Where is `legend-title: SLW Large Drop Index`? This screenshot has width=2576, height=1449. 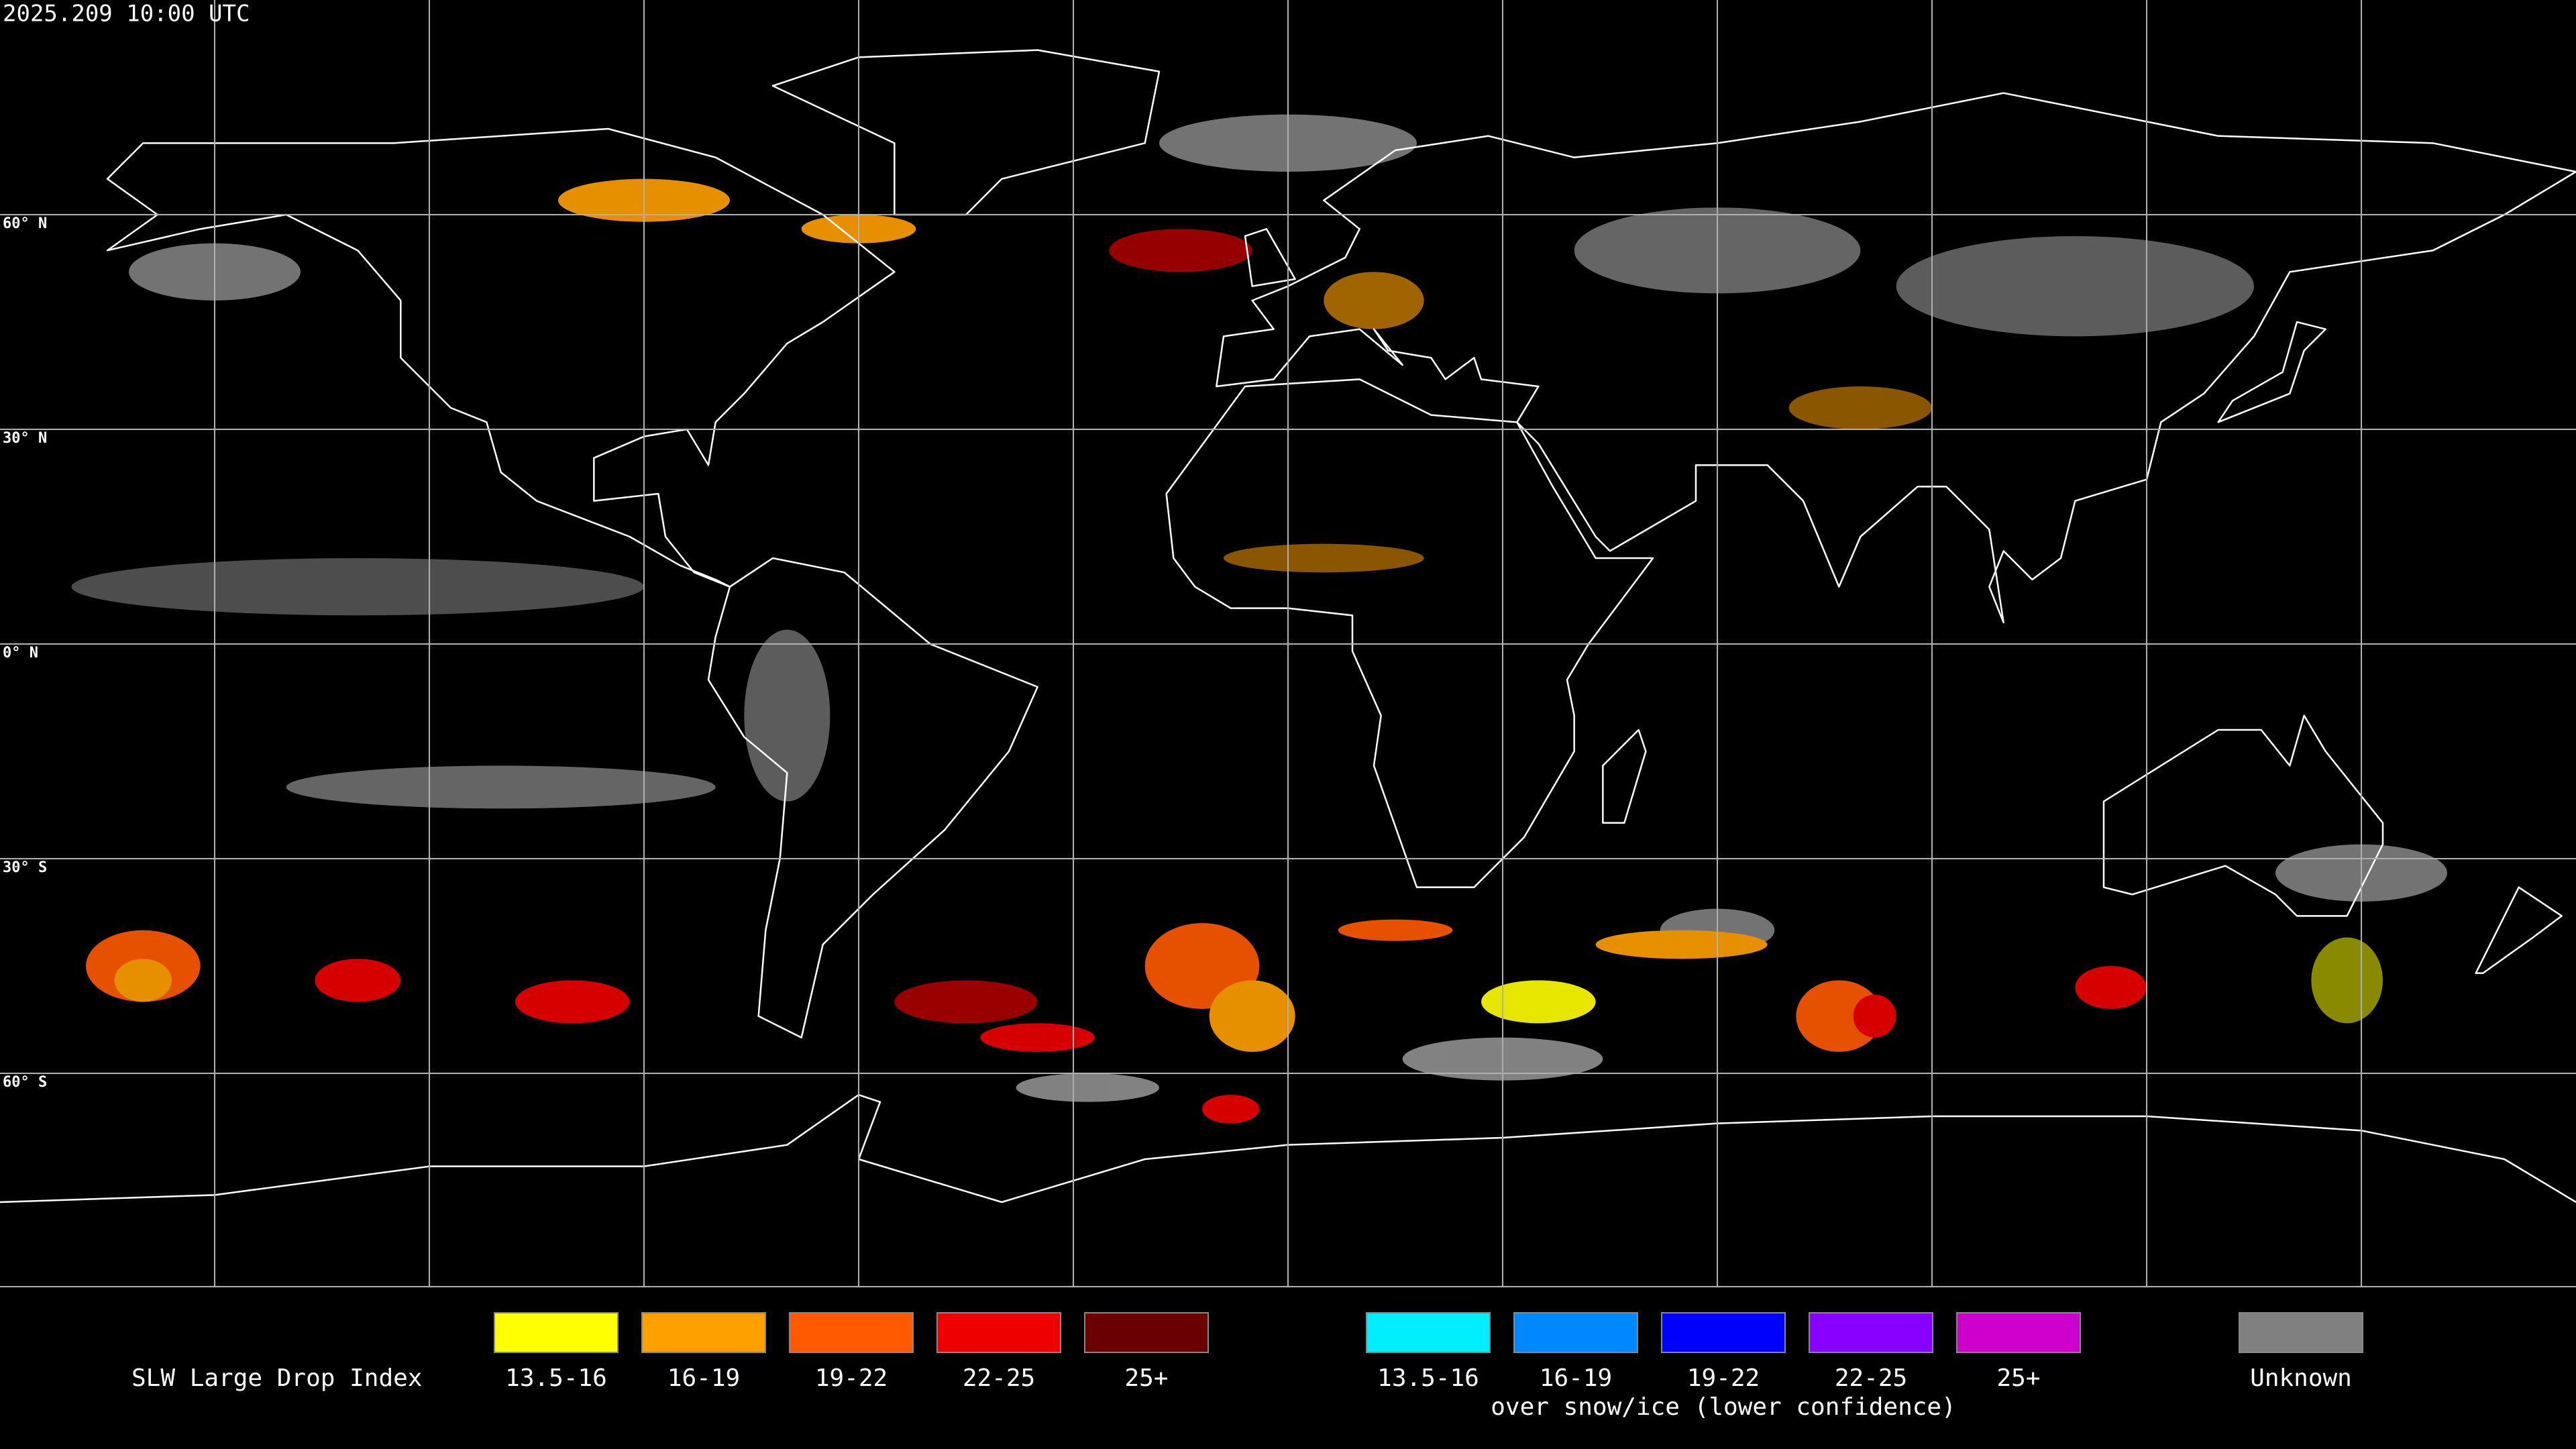 legend-title: SLW Large Drop Index is located at coordinates (276, 1378).